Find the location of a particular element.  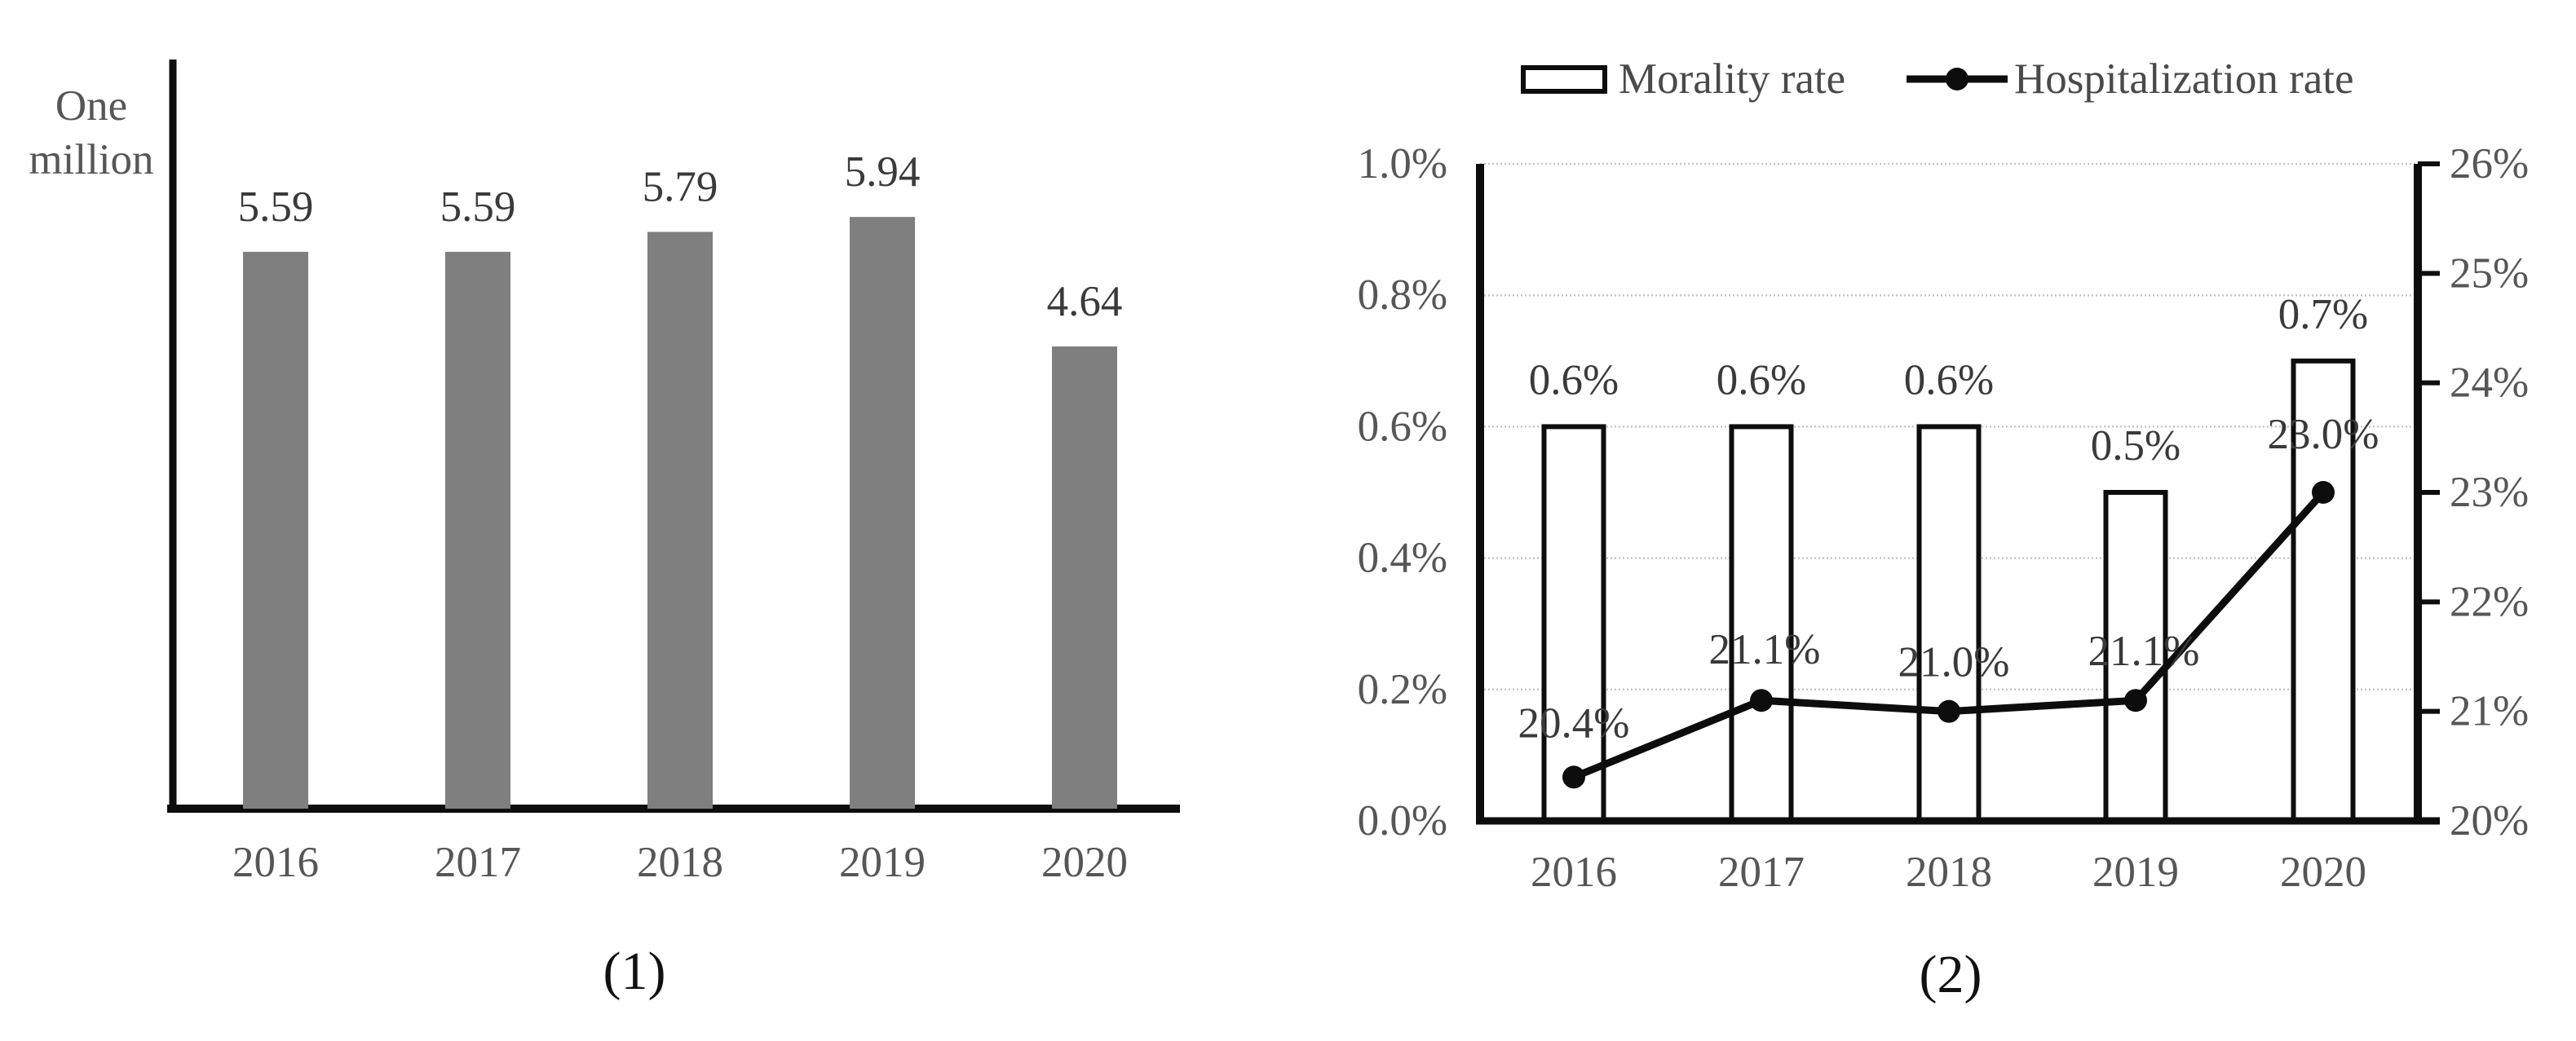

left-axis-tick-label: 0.2% is located at coordinates (1402, 690).